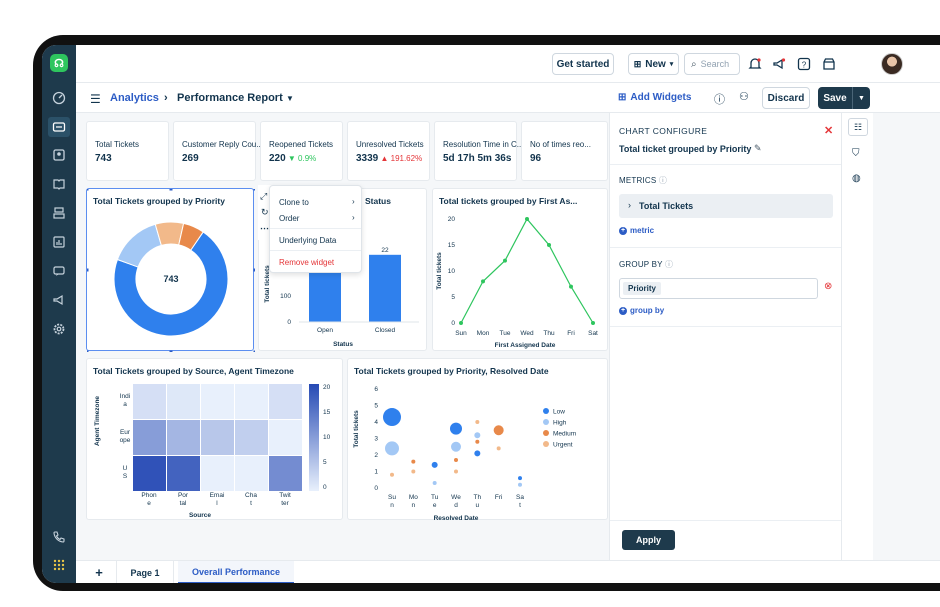 This screenshot has height=607, width=940. I want to click on remove-circle-icon: ⊗, so click(828, 286).